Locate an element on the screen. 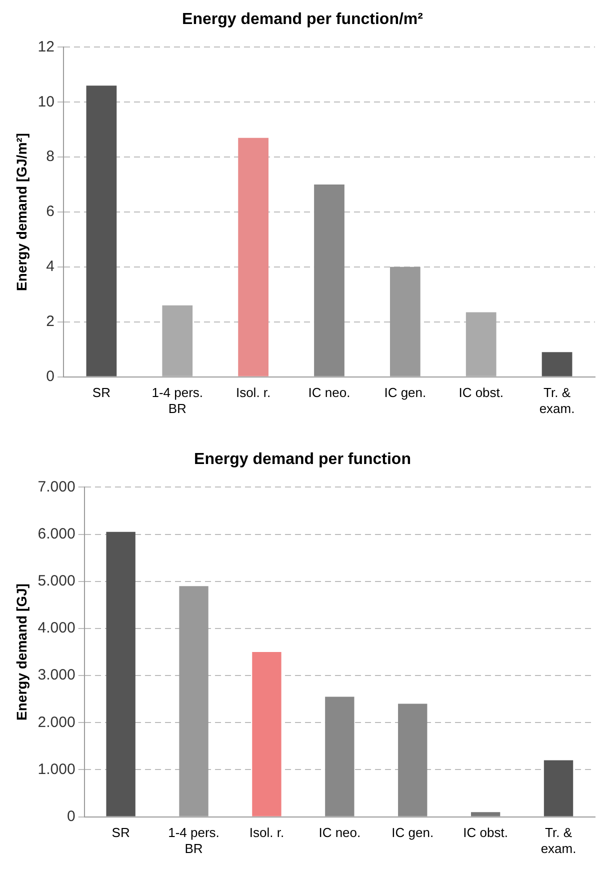  y-tick-label: 3.000 is located at coordinates (57, 675).